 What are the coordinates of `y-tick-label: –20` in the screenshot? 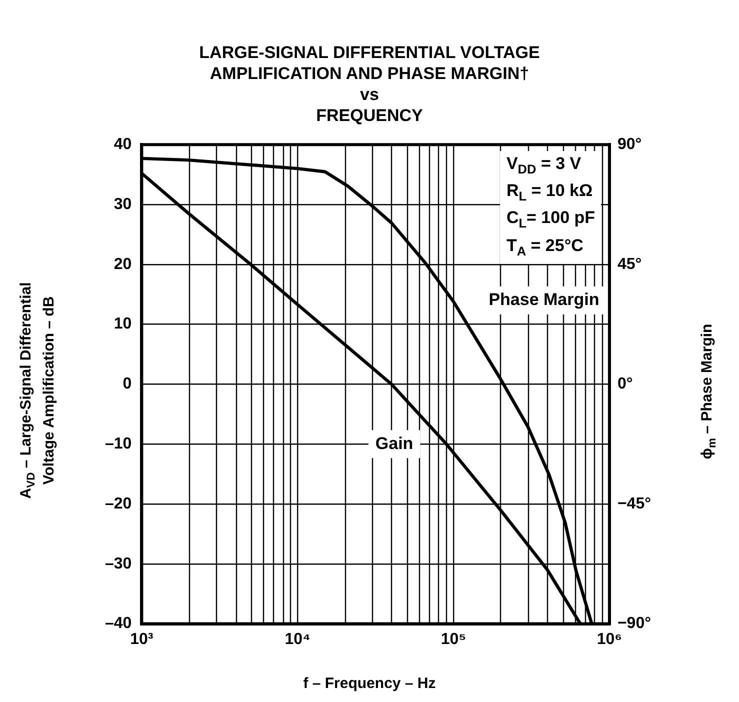 It's located at (118, 503).